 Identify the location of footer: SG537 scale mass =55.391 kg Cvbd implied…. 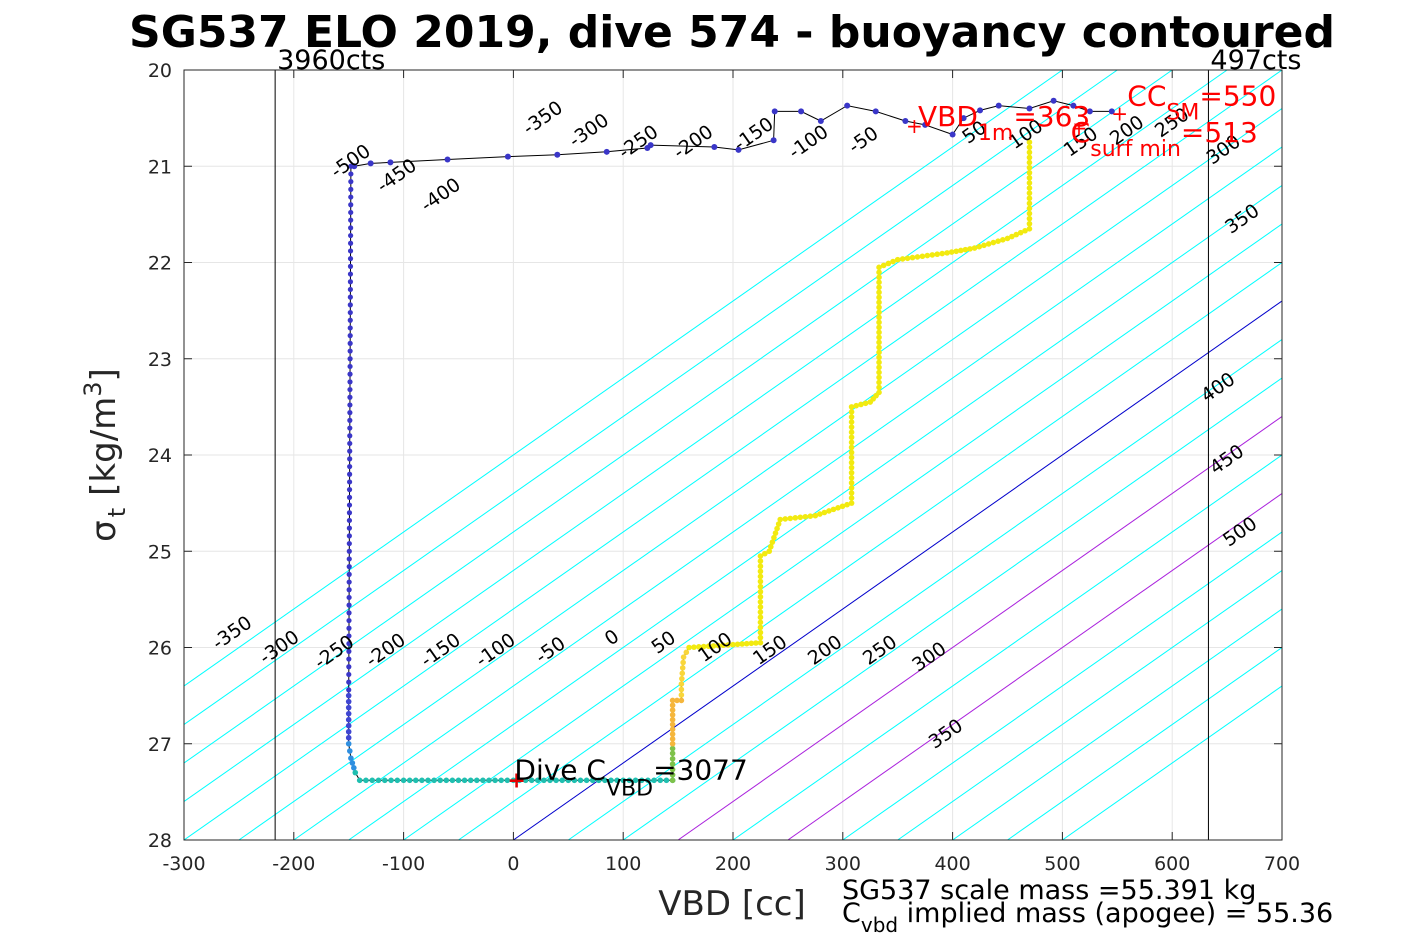
(1087, 906).